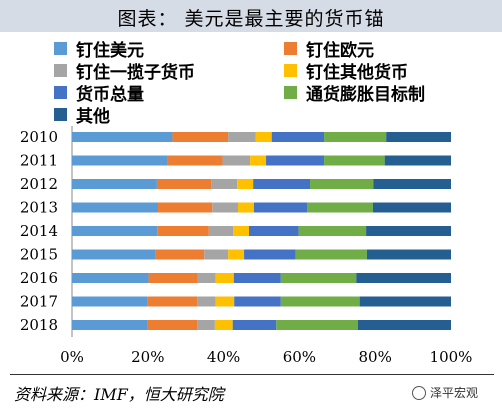 The height and width of the screenshot is (409, 502). I want to click on bar-segment-2015-s1, so click(180, 254).